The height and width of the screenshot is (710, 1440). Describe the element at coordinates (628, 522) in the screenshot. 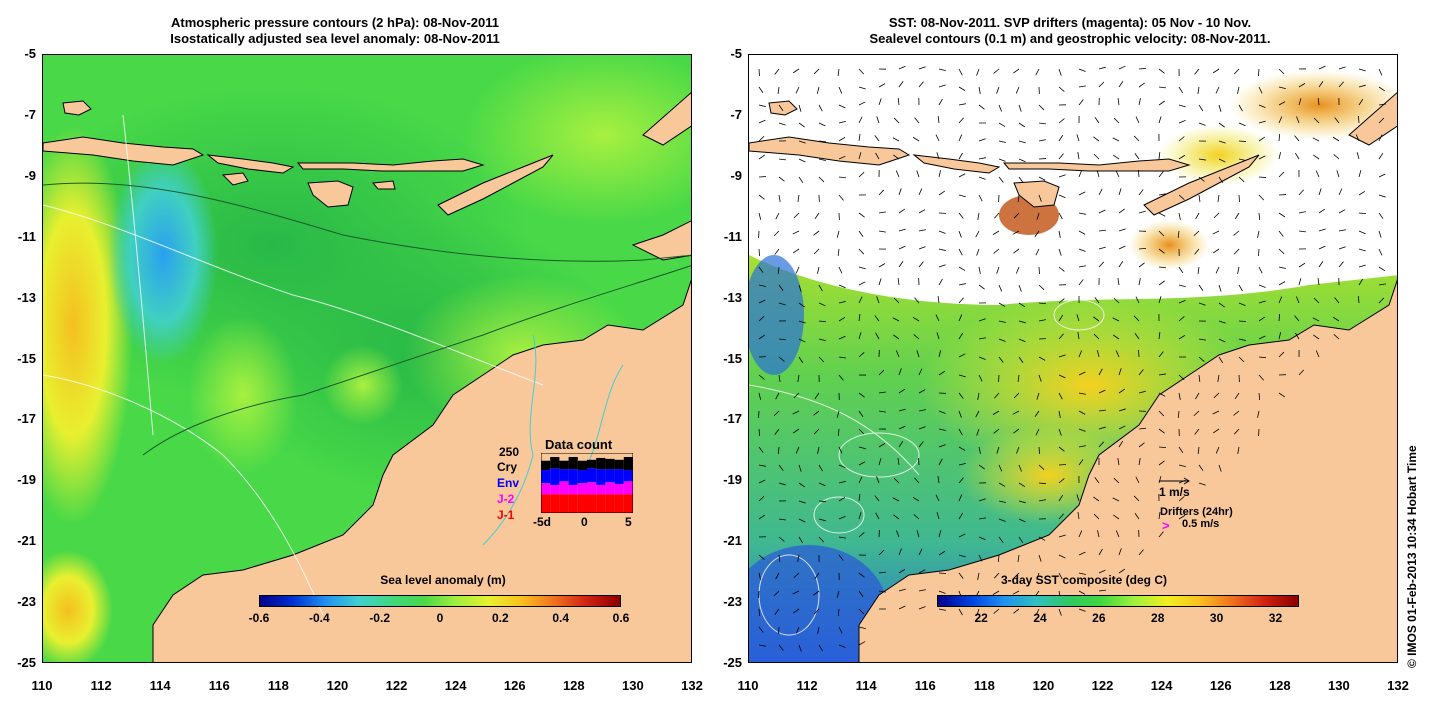

I see `data-count-xtick: 5` at that location.